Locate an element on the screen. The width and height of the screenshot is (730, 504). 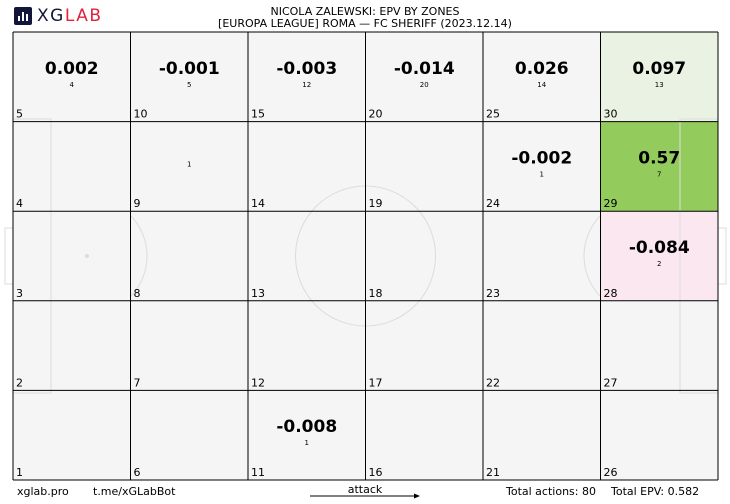
actions-count-label: 14 is located at coordinates (541, 85).